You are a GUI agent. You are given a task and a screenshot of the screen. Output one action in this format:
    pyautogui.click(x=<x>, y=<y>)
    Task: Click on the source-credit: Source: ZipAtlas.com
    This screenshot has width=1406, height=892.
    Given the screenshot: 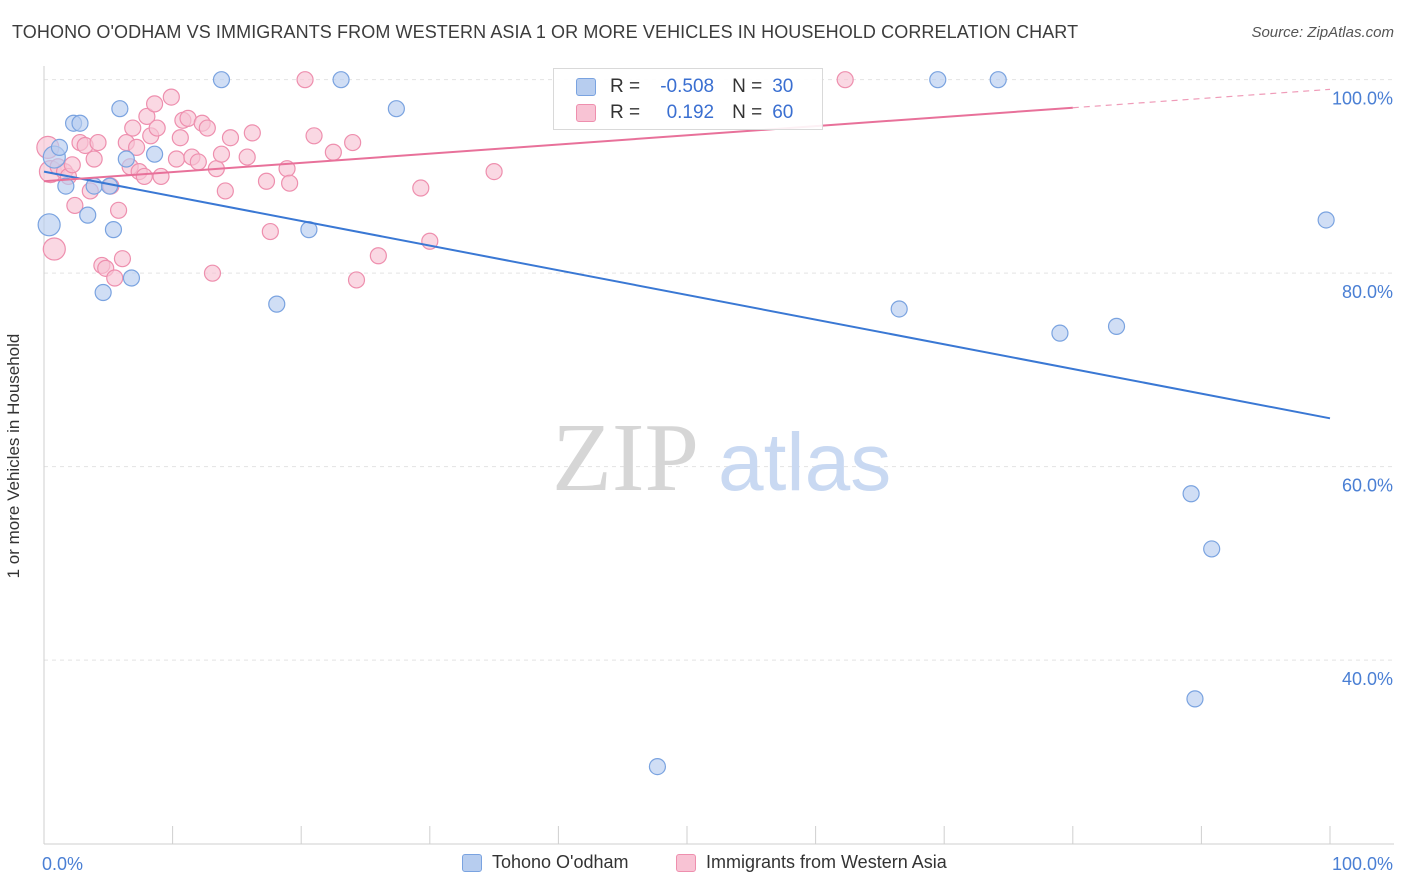 What is the action you would take?
    pyautogui.click(x=1322, y=32)
    